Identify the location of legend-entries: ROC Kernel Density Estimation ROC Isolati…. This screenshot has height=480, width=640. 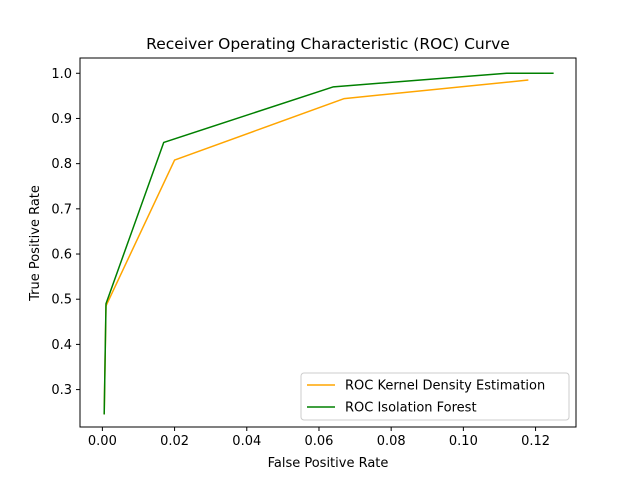
(426, 397).